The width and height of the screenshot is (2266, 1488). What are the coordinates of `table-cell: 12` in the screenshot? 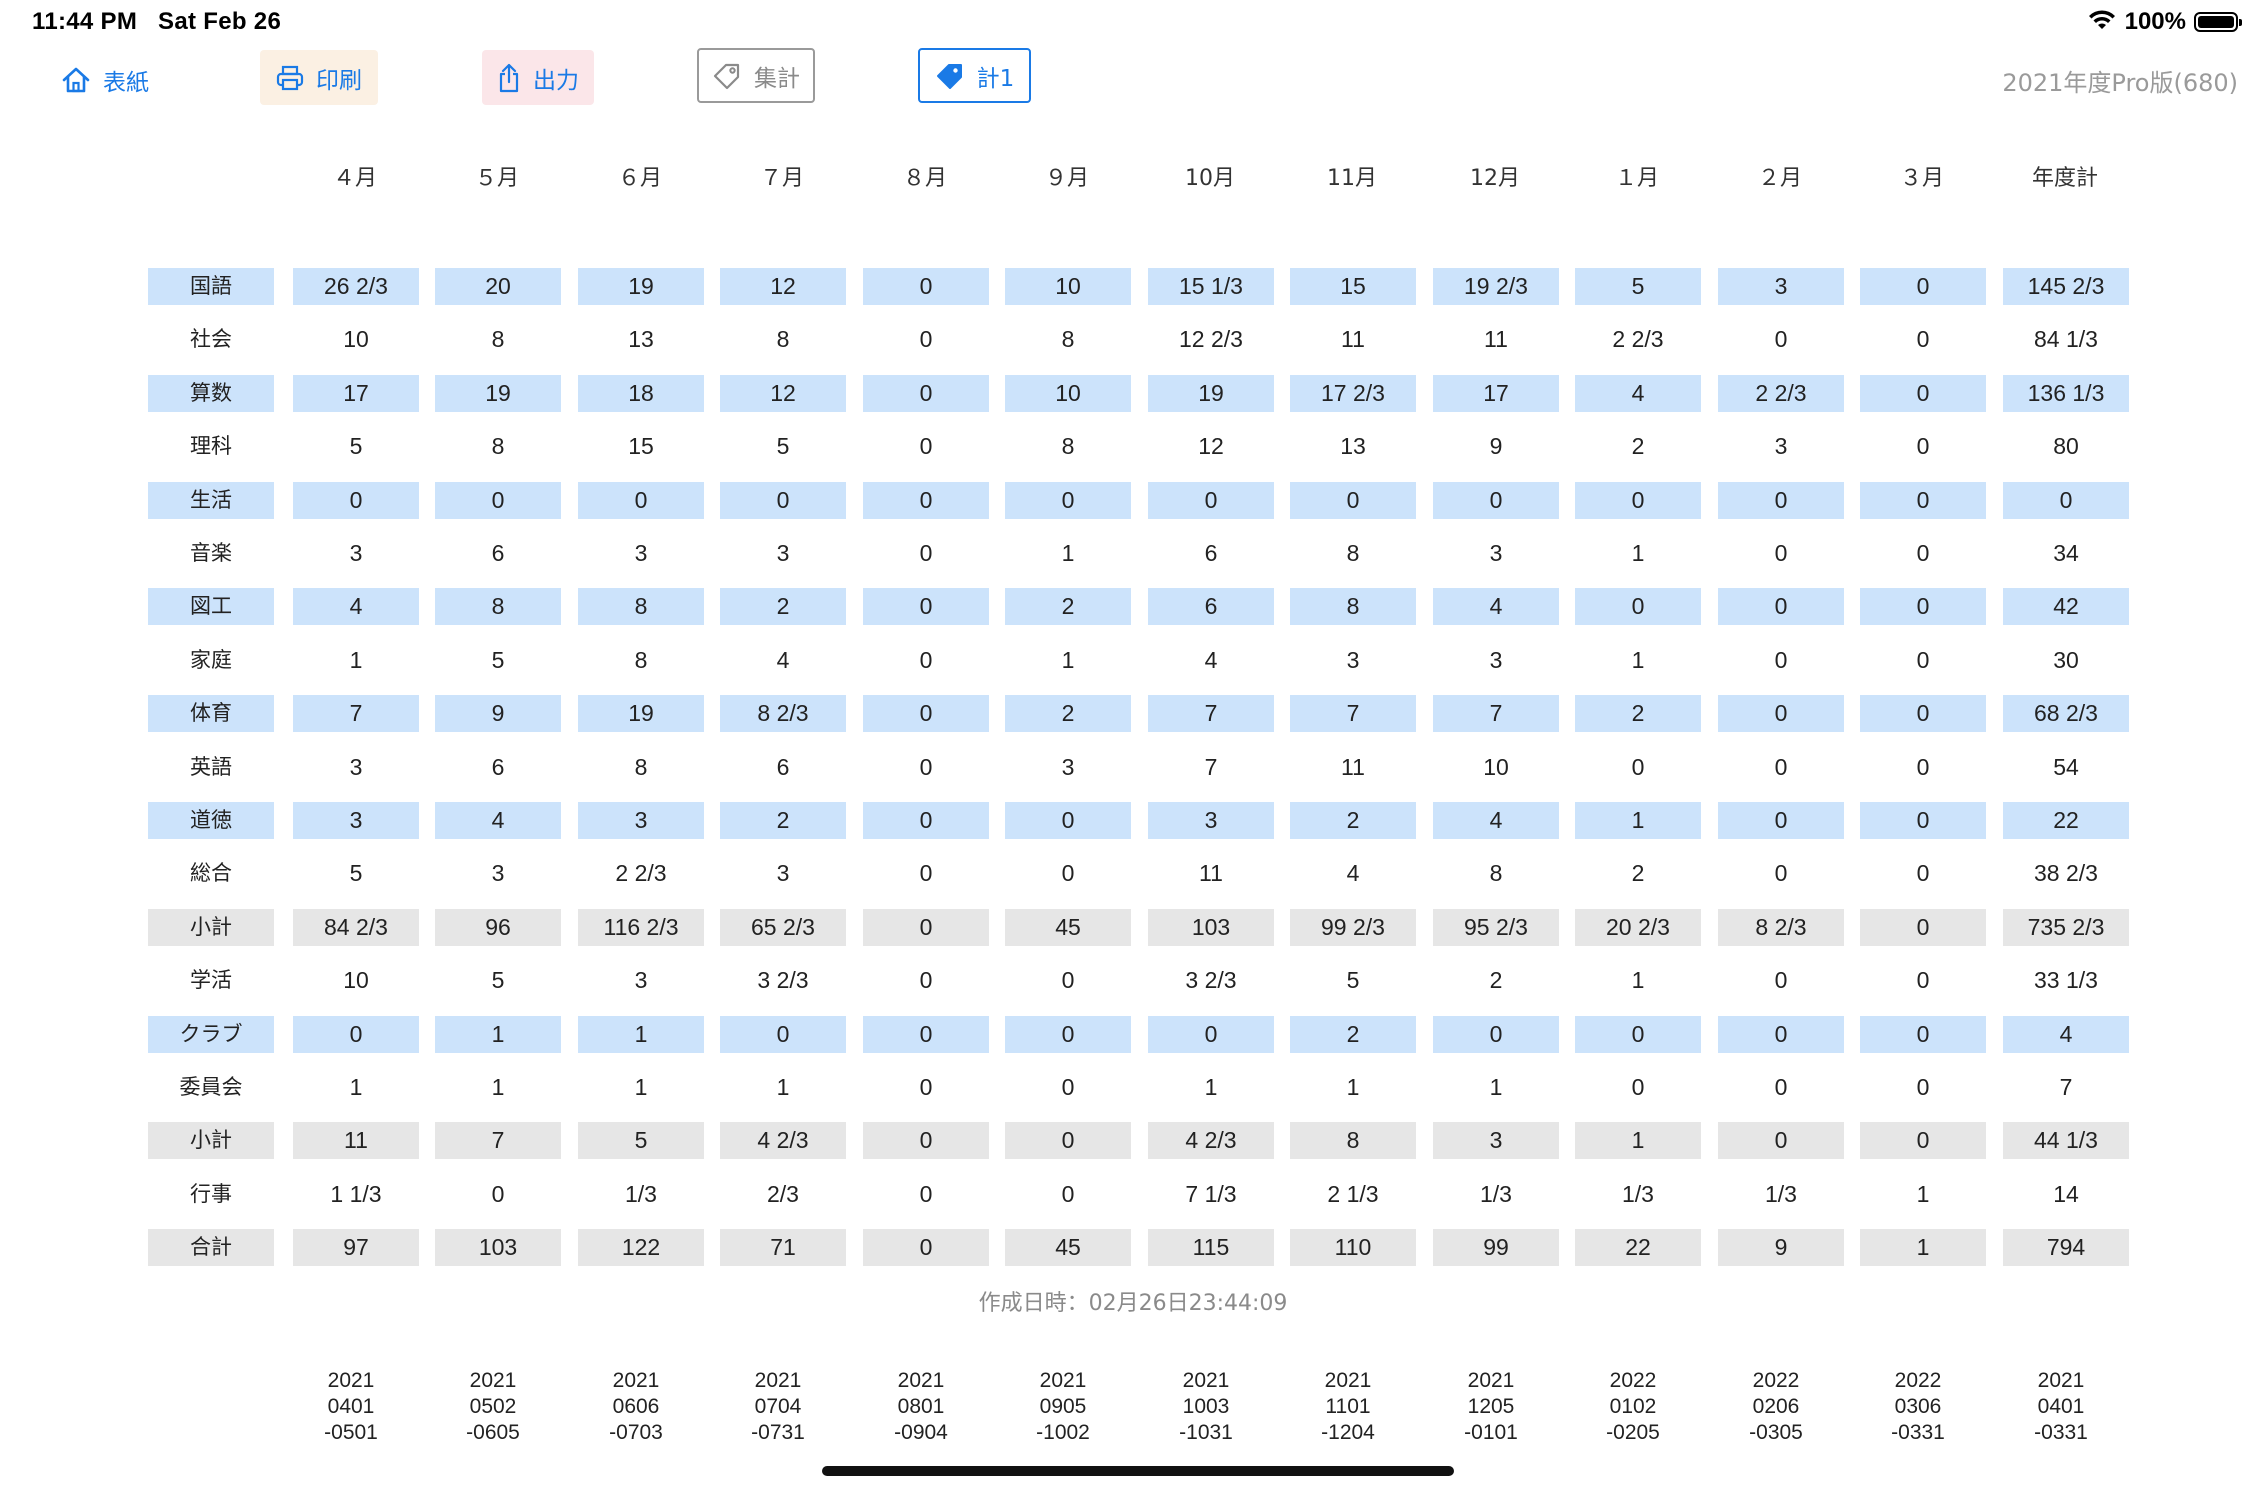 It's located at (1211, 446).